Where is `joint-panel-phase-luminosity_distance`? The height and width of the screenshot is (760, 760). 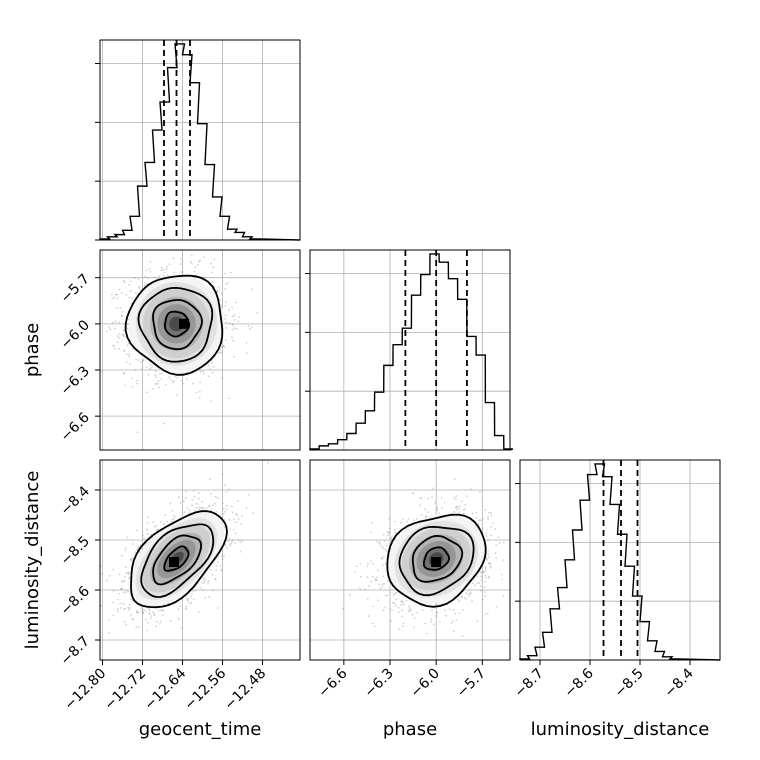
joint-panel-phase-luminosity_distance is located at coordinates (410, 560).